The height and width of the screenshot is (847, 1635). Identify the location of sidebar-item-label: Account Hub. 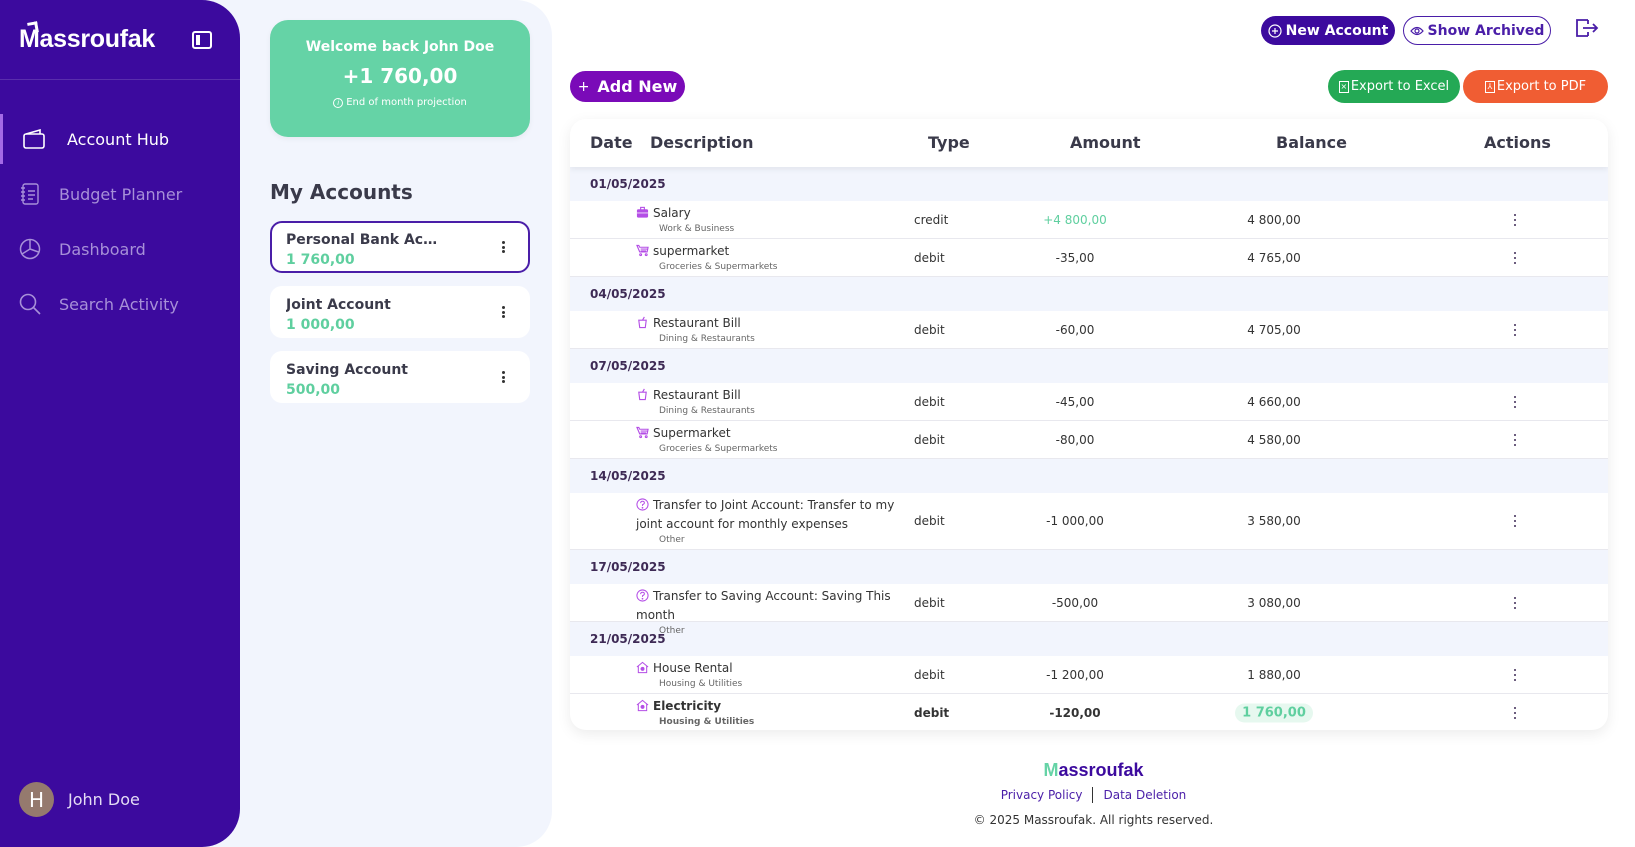
(118, 139).